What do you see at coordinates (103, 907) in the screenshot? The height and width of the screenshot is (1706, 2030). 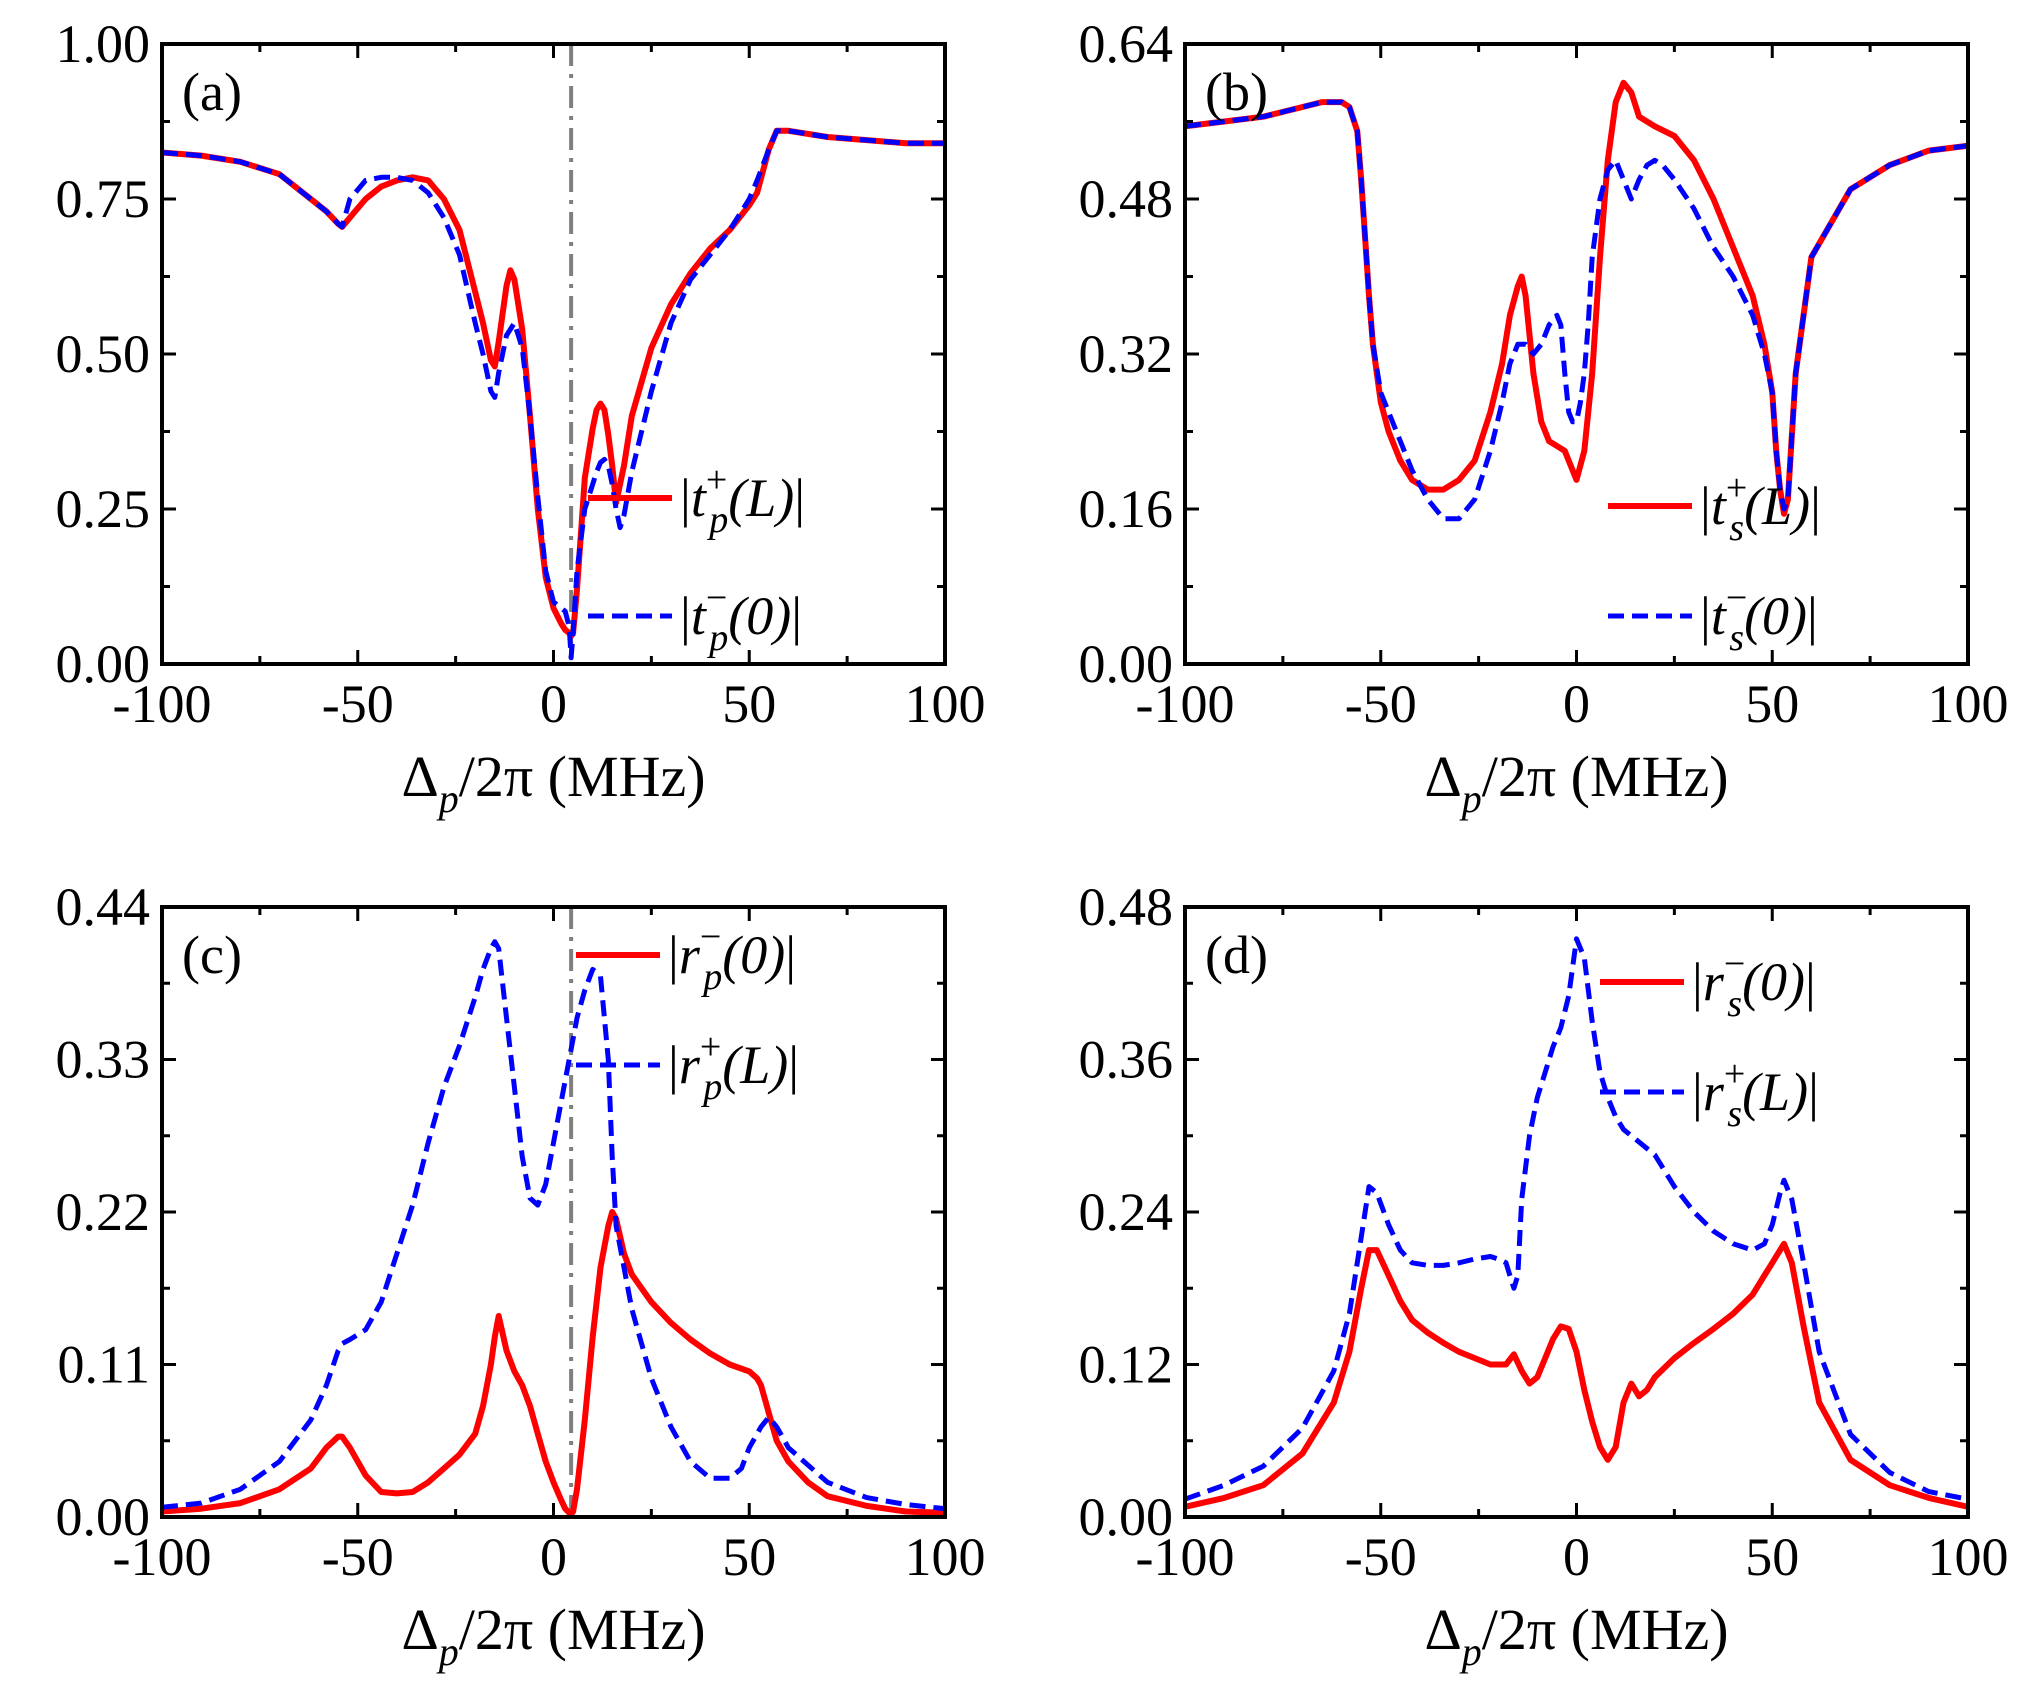 I see `y-tick-label: 0.44` at bounding box center [103, 907].